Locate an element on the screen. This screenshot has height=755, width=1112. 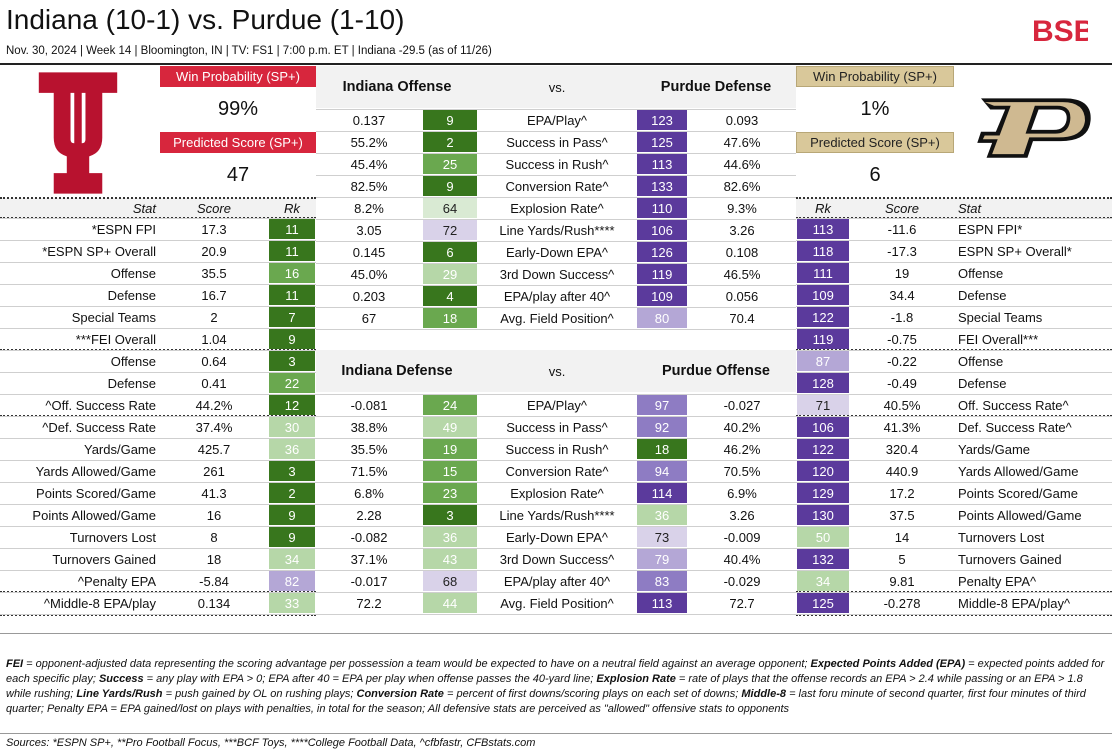
indiana-offense-value: 0.203 is located at coordinates (369, 296).